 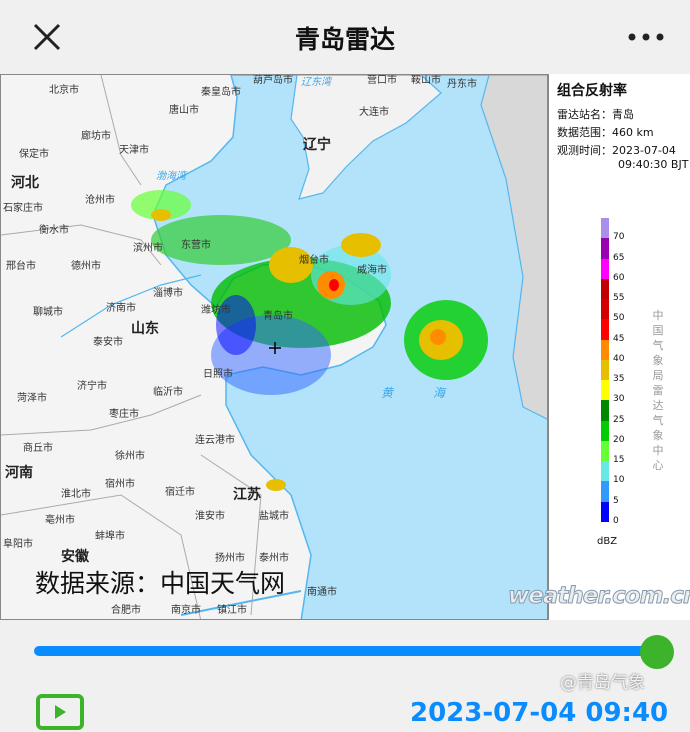 I want to click on color-scale-bar, so click(x=605, y=370).